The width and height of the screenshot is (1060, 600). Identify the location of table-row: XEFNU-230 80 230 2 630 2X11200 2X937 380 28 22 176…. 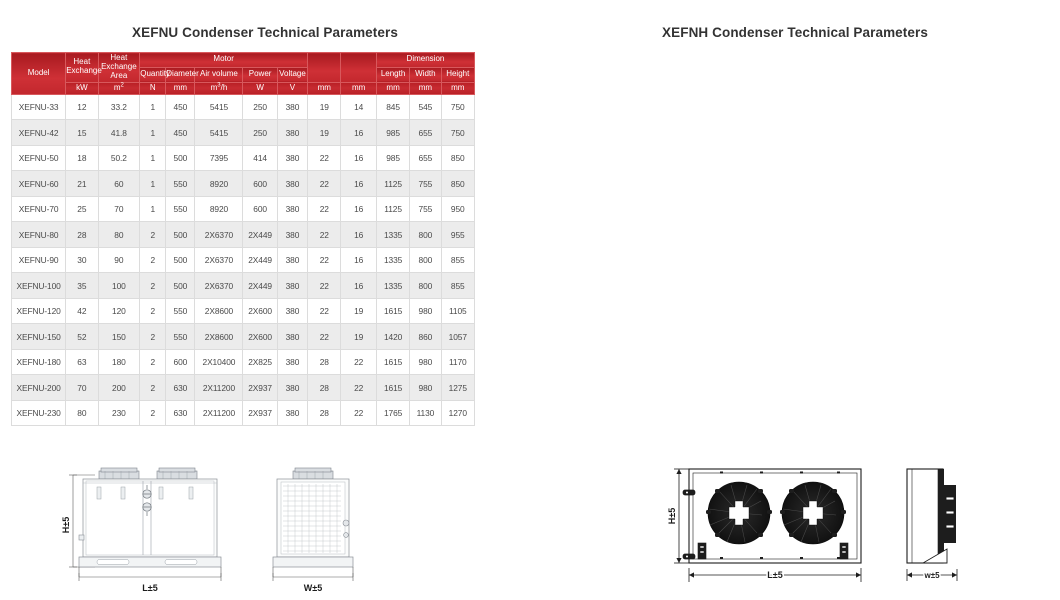
(243, 413).